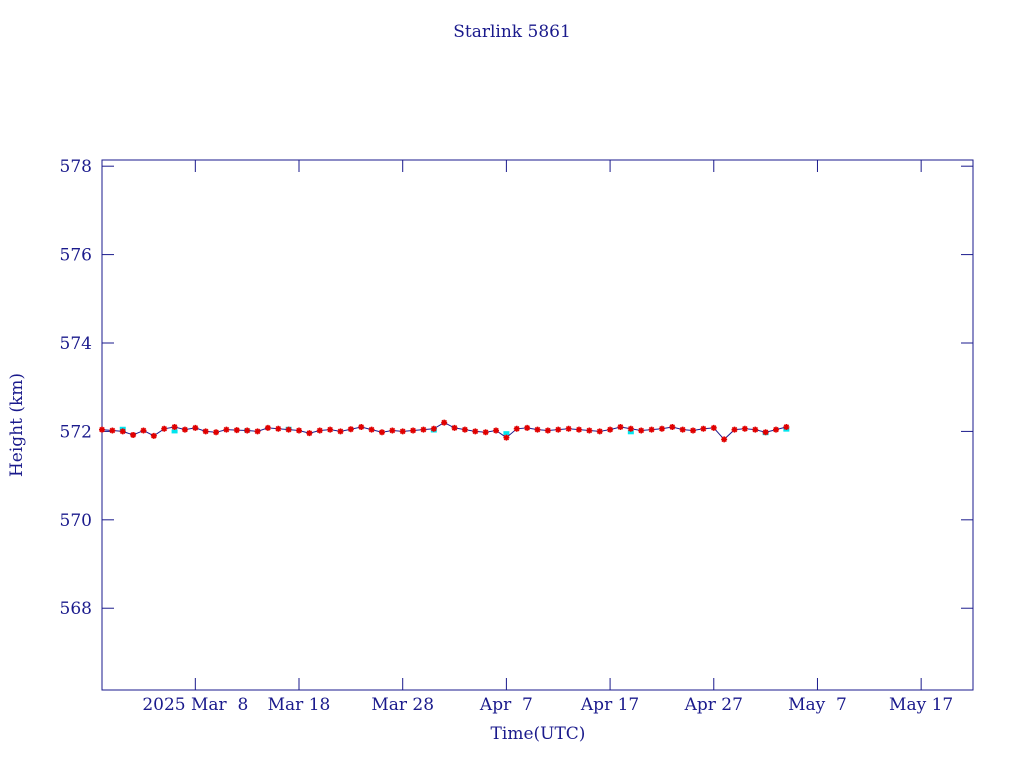 This screenshot has height=768, width=1024. What do you see at coordinates (76, 344) in the screenshot?
I see `y-tick-label: 574` at bounding box center [76, 344].